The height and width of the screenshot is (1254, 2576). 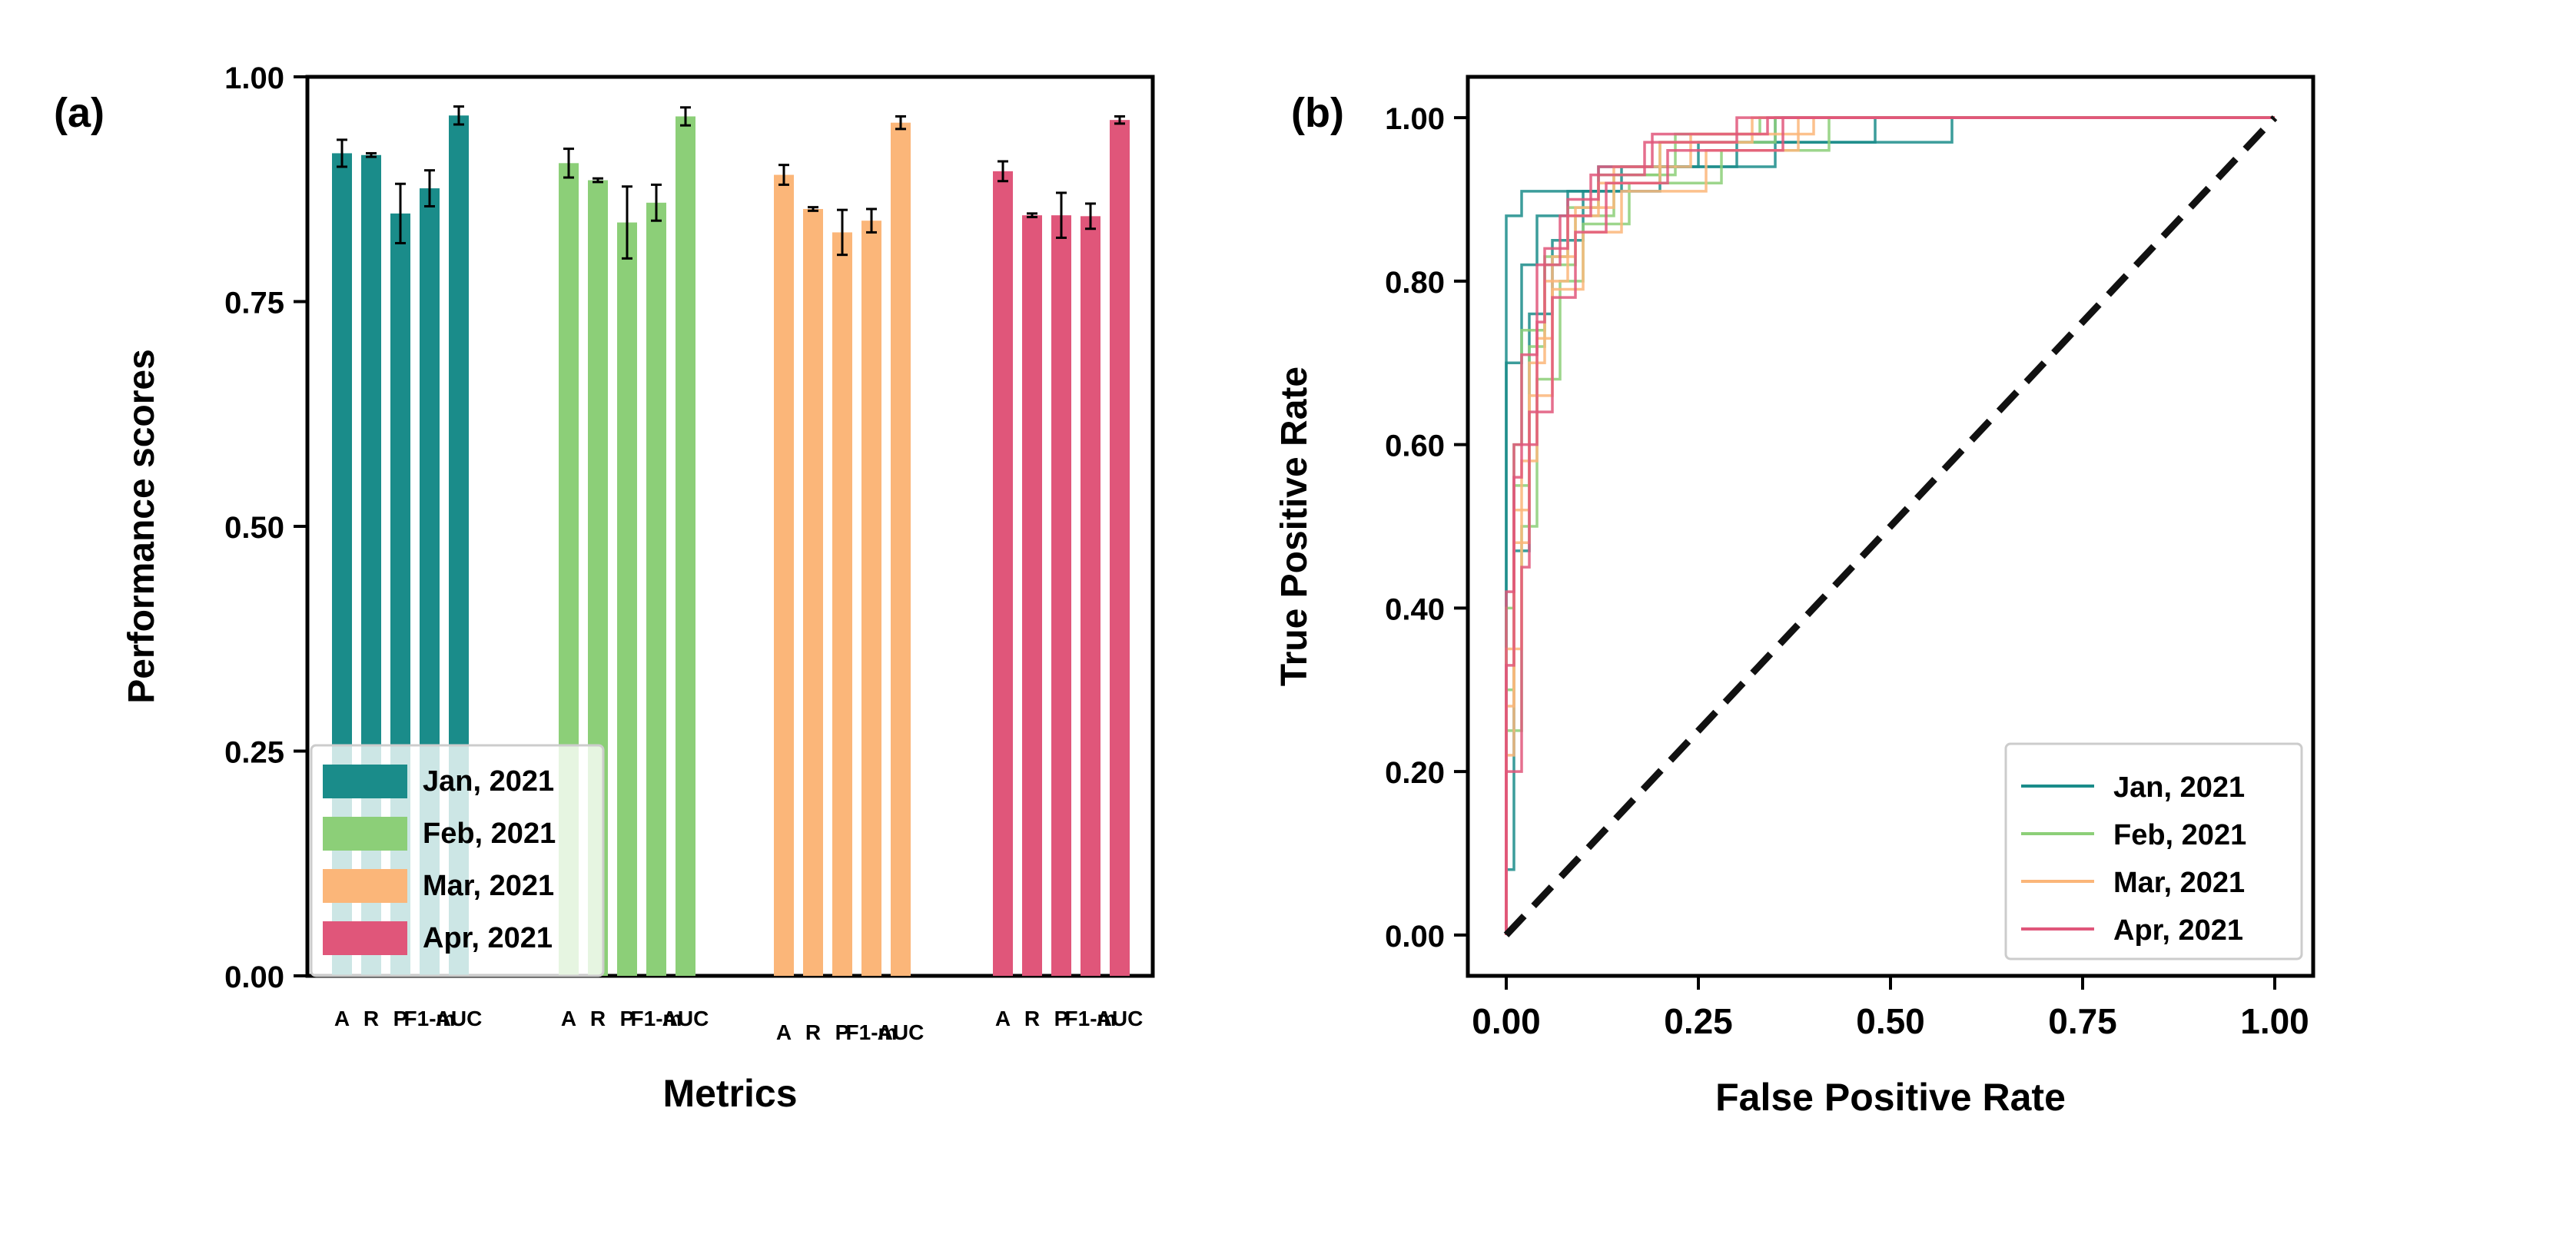 What do you see at coordinates (254, 303) in the screenshot?
I see `y-tick-label: 0.75` at bounding box center [254, 303].